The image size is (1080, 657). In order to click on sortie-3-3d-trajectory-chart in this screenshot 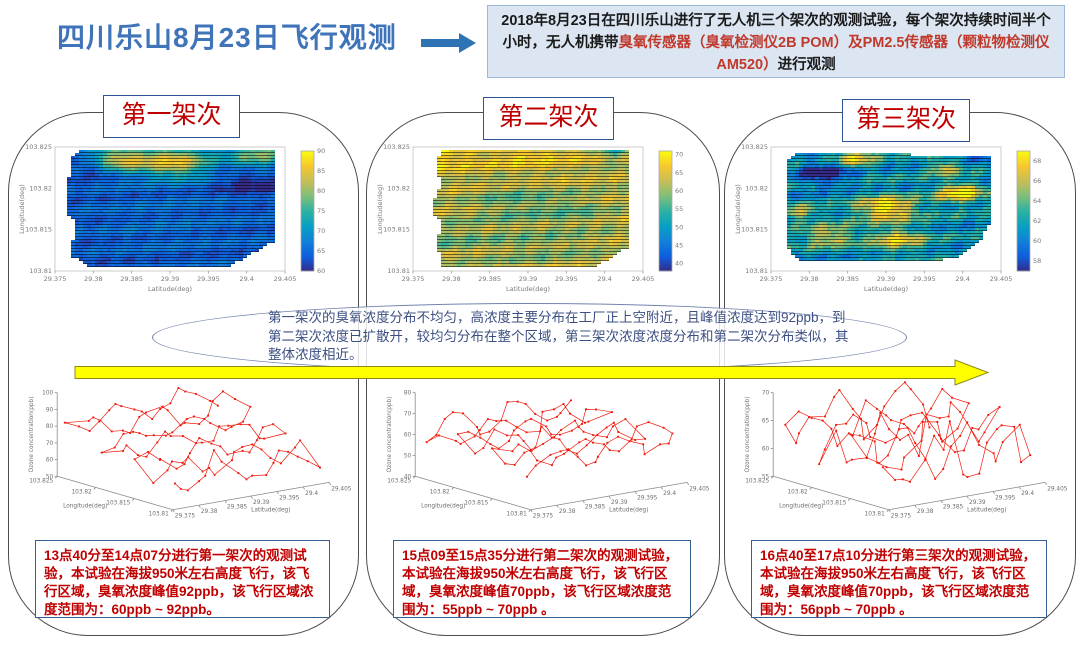, I will do `click(899, 455)`.